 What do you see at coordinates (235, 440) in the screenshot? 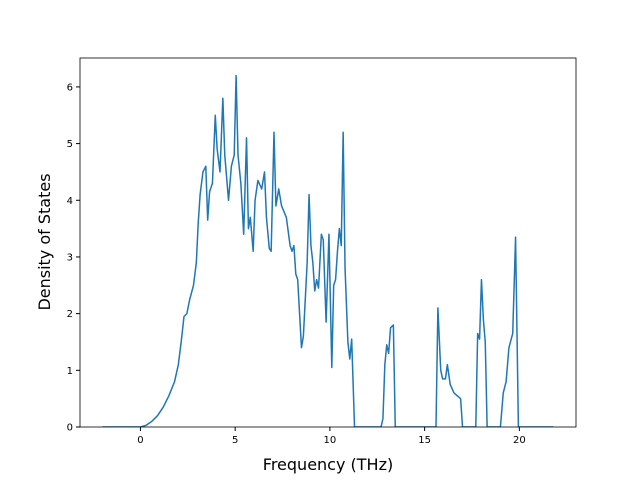
I see `x-tick-label: 5` at bounding box center [235, 440].